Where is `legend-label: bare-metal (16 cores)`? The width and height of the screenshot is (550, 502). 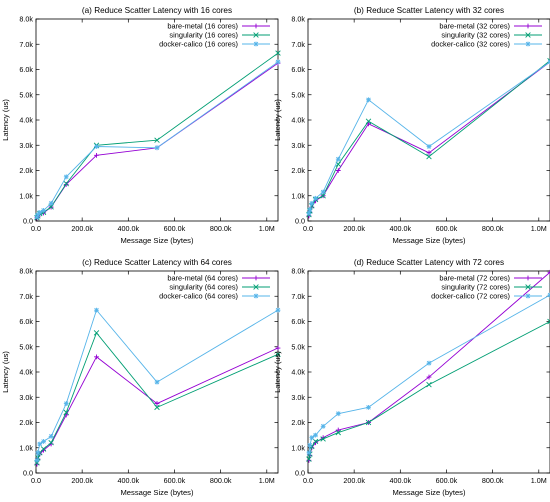
legend-label: bare-metal (16 cores) is located at coordinates (202, 26).